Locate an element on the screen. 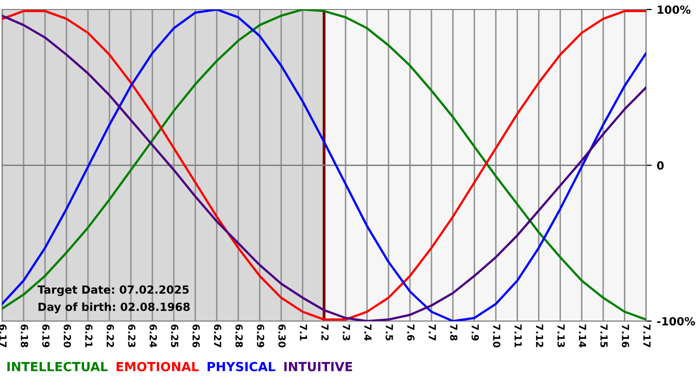 This screenshot has width=700, height=380. x-tick-label: 6.27 is located at coordinates (218, 336).